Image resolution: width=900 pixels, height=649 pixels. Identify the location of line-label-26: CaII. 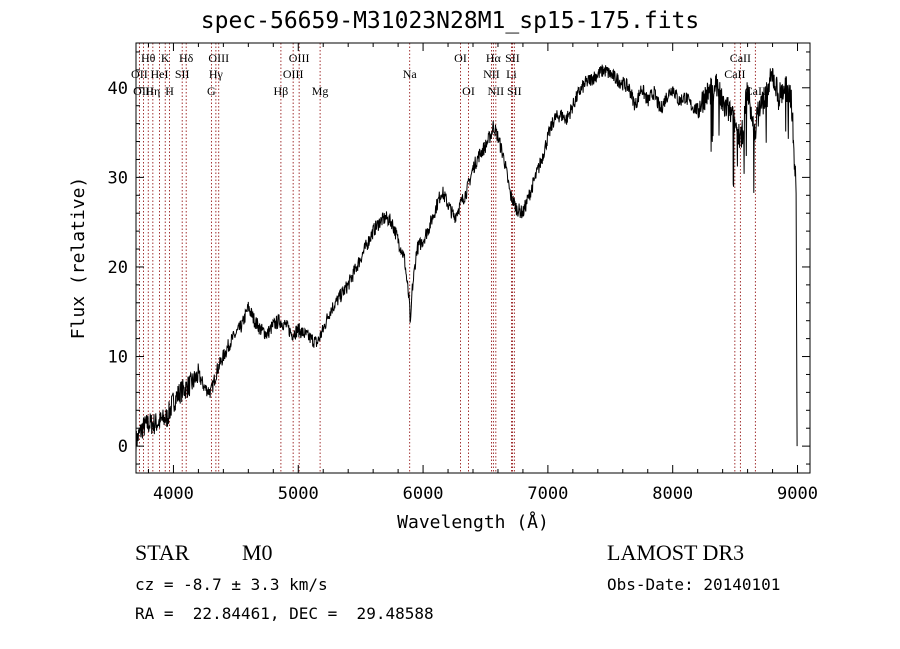
(734, 74).